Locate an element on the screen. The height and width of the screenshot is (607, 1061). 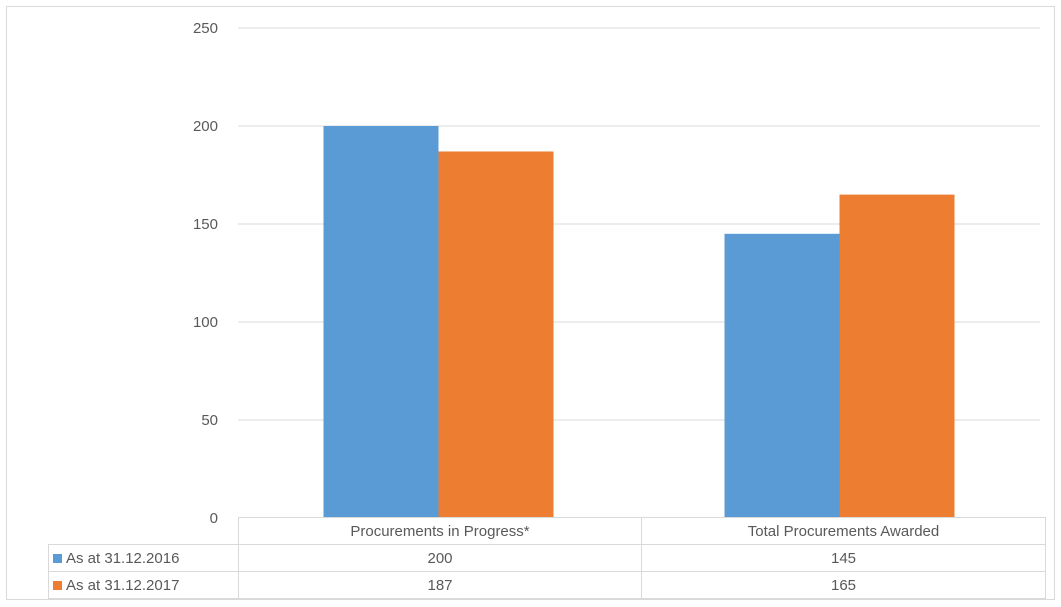
legend-entry: As at 31.12.2016 is located at coordinates (143, 558).